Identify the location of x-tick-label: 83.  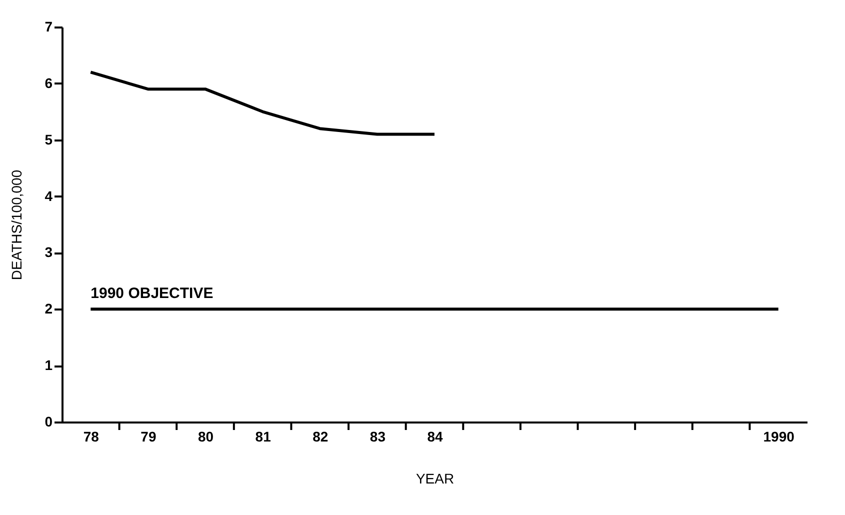
(378, 436).